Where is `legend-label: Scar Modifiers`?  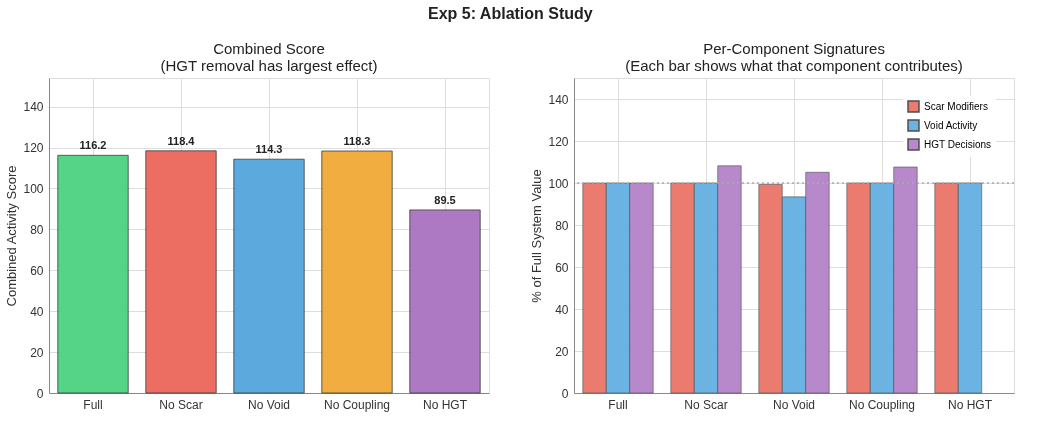 legend-label: Scar Modifiers is located at coordinates (956, 106).